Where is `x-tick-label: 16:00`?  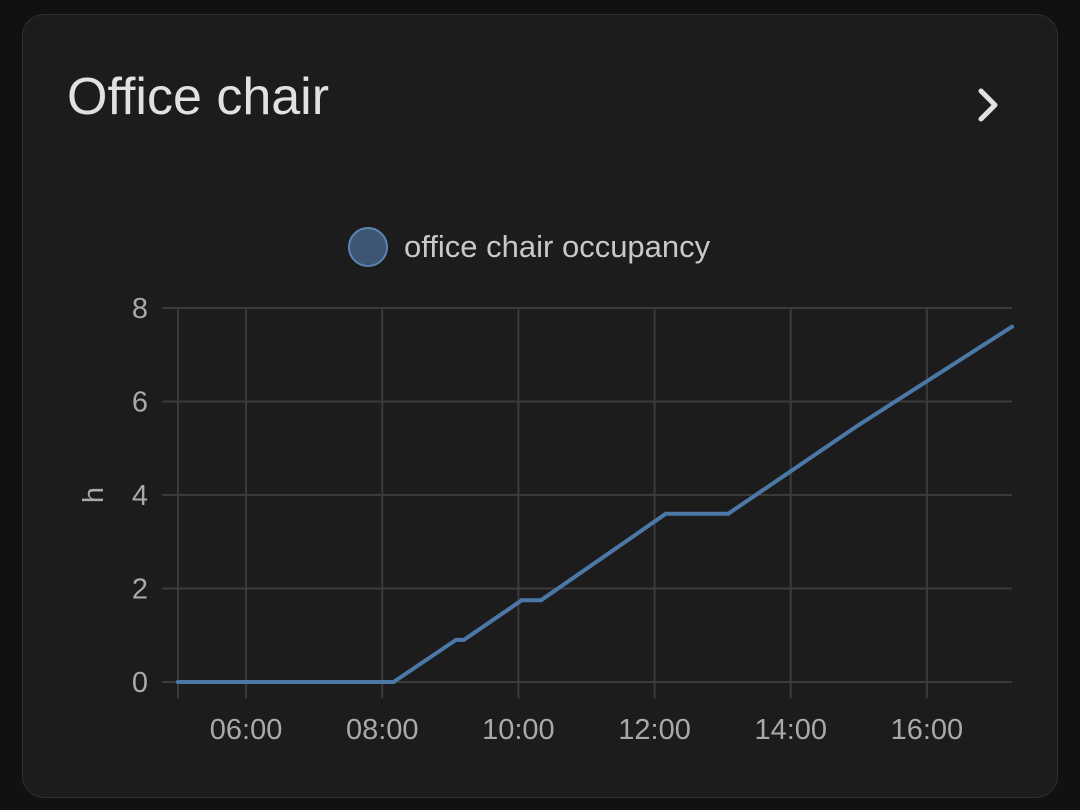 x-tick-label: 16:00 is located at coordinates (927, 730).